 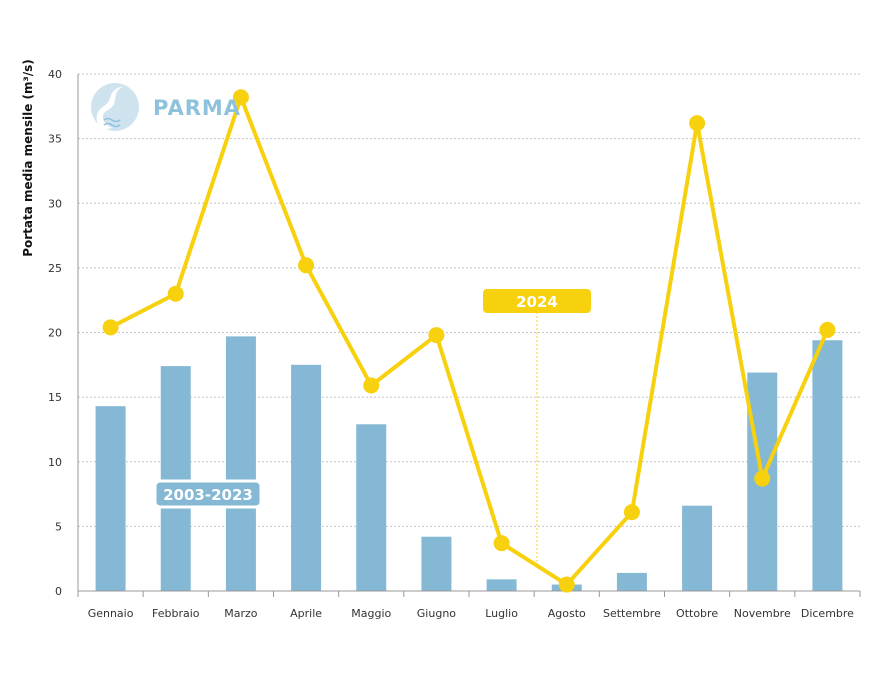 I want to click on bar-aprile, so click(x=306, y=477).